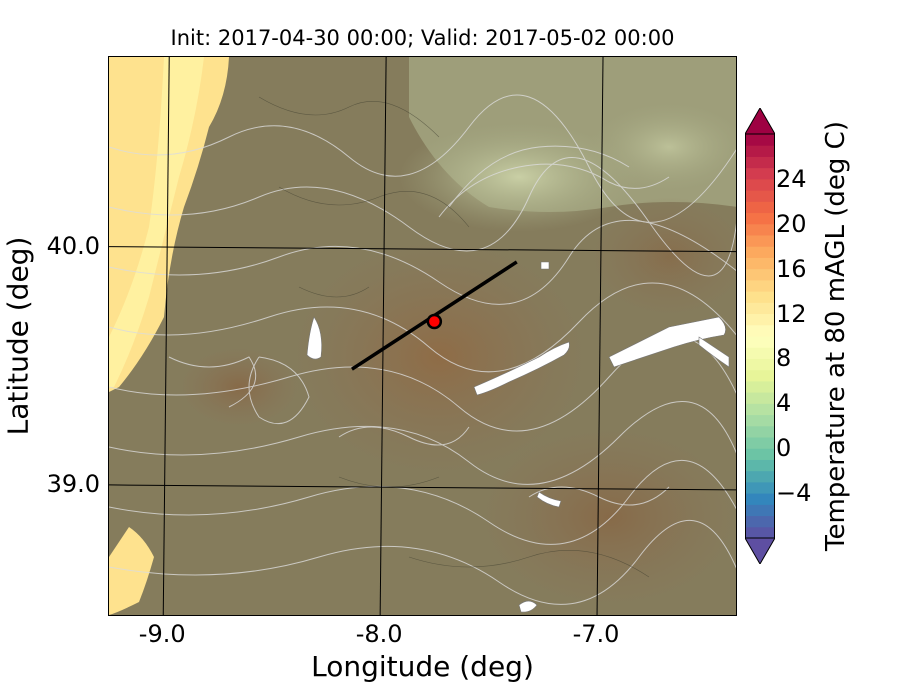  Describe the element at coordinates (794, 493) in the screenshot. I see `colorbar-tick-label: −4` at that location.